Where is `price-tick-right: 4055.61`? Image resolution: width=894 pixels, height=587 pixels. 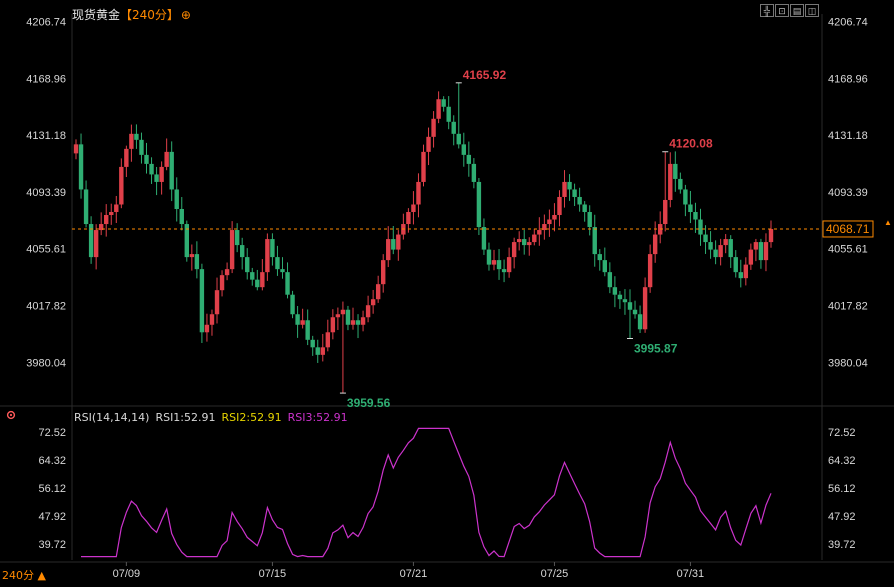
price-tick-right: 4055.61 is located at coordinates (848, 250).